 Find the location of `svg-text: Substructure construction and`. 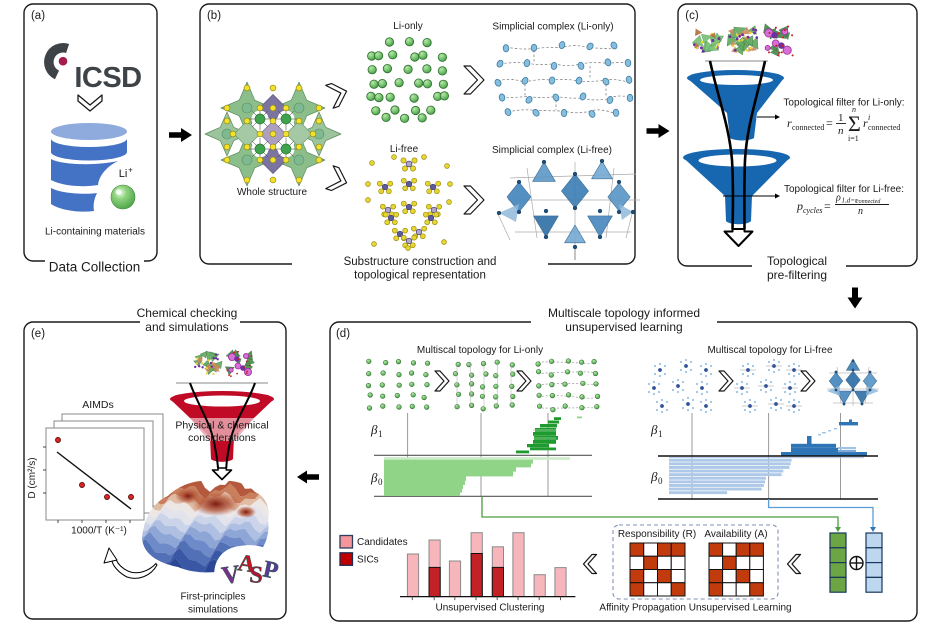

svg-text: Substructure construction and is located at coordinates (420, 262).